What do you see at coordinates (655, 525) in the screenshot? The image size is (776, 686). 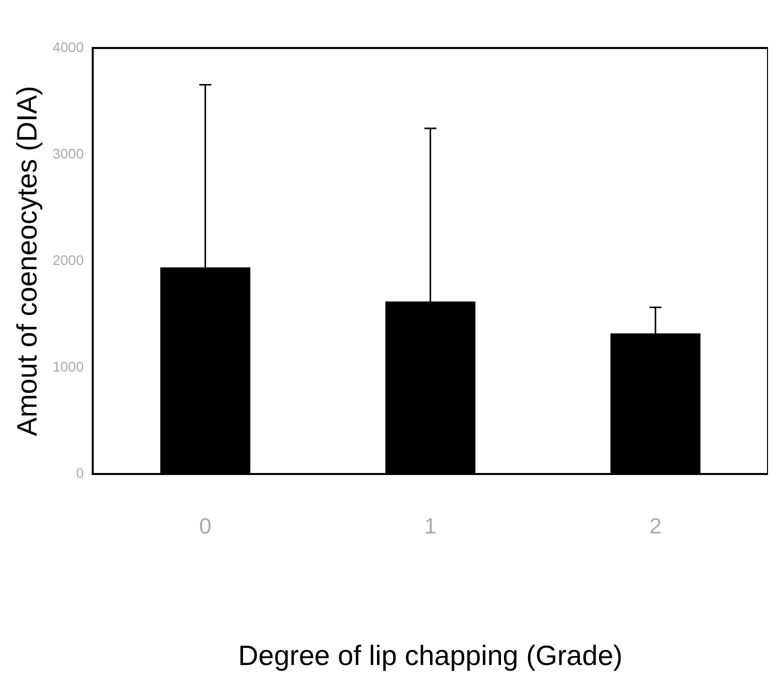 I see `x-tick-label: 2` at bounding box center [655, 525].